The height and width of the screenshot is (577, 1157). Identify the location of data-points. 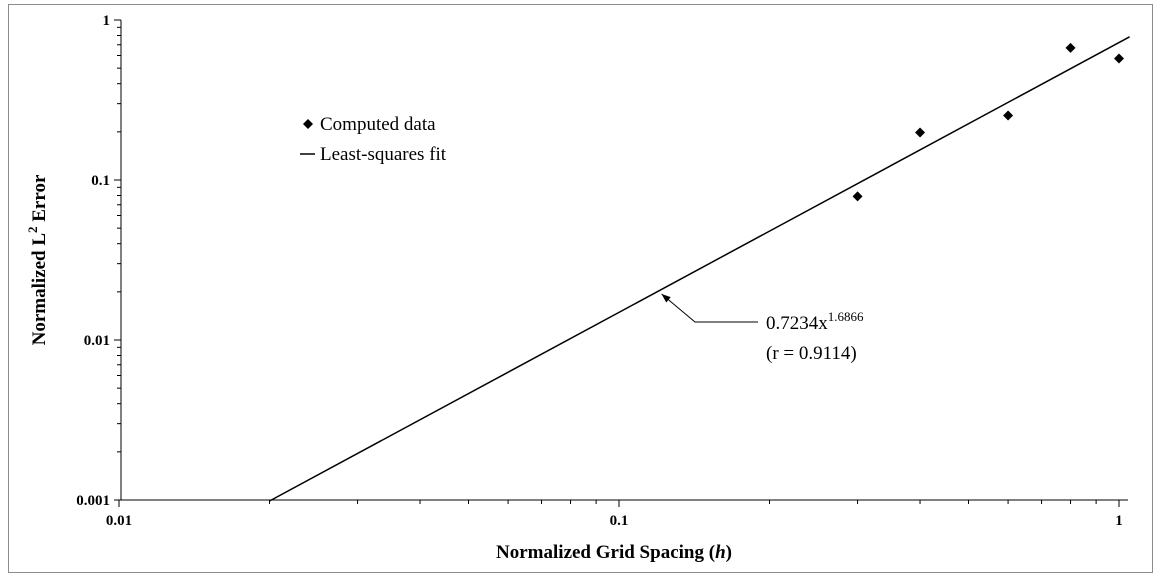
(988, 122).